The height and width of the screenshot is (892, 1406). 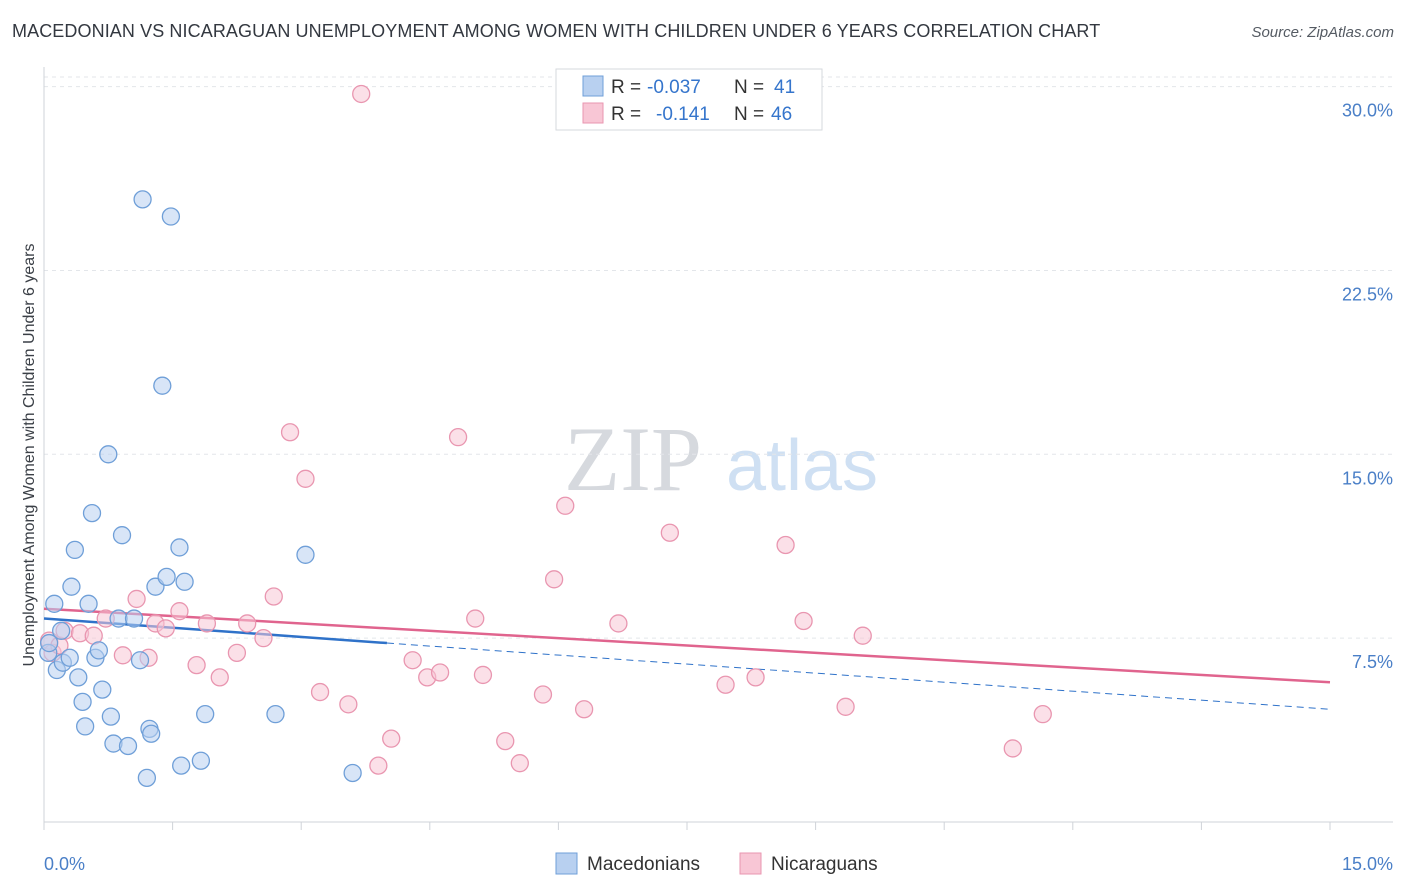 What do you see at coordinates (626, 114) in the screenshot?
I see `legend-r-label-2: R =` at bounding box center [626, 114].